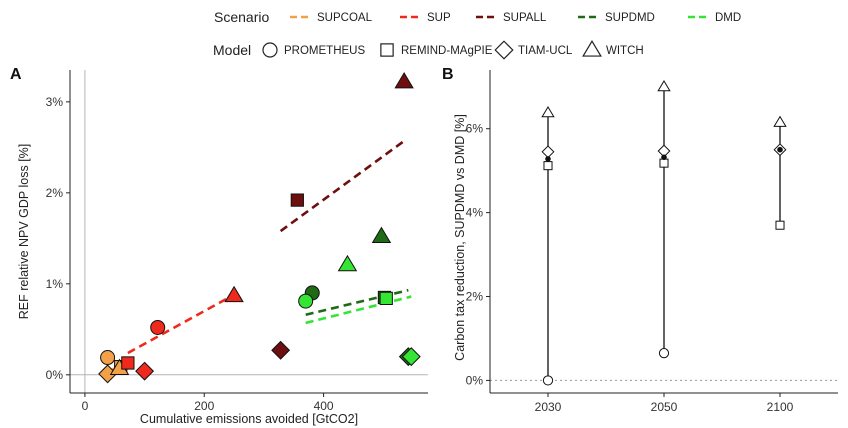 The height and width of the screenshot is (428, 848). I want to click on a-point-sup-witch, so click(234, 294).